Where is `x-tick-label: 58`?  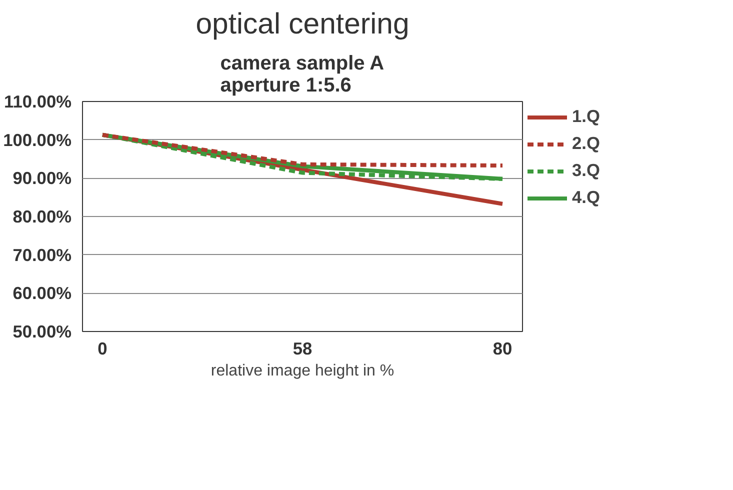
x-tick-label: 58 is located at coordinates (302, 348).